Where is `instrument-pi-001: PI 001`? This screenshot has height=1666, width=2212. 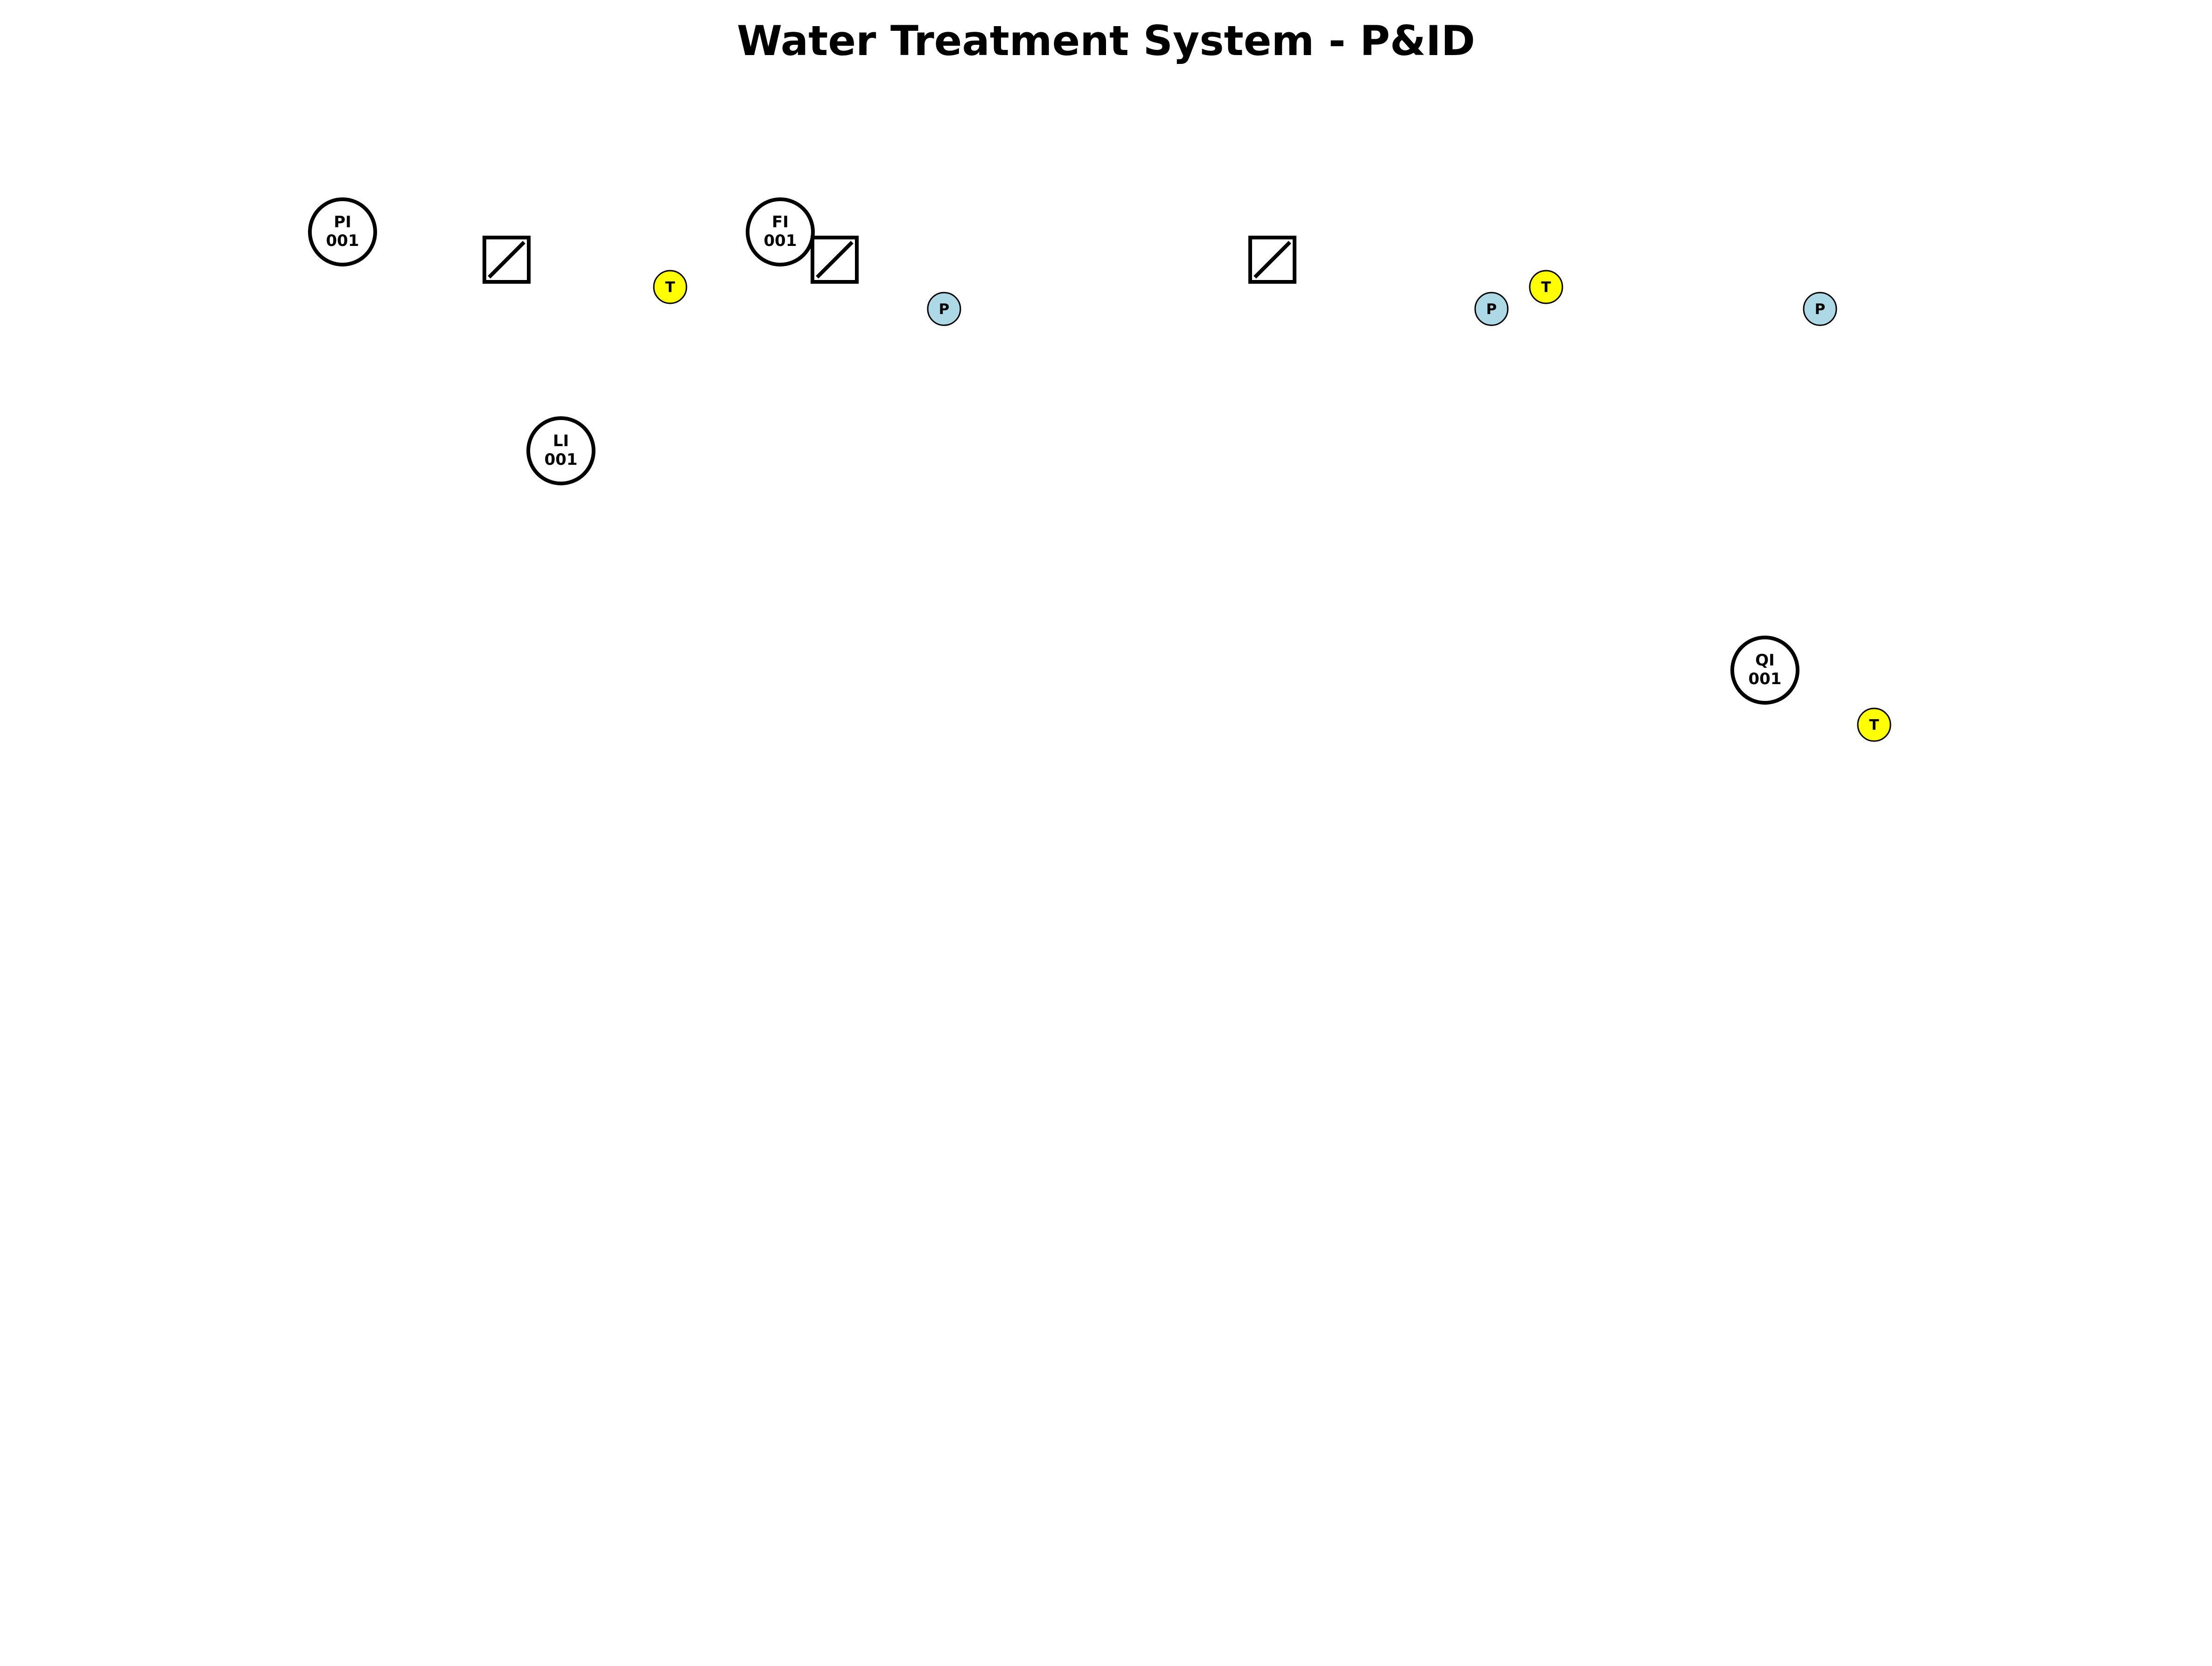 instrument-pi-001: PI 001 is located at coordinates (342, 231).